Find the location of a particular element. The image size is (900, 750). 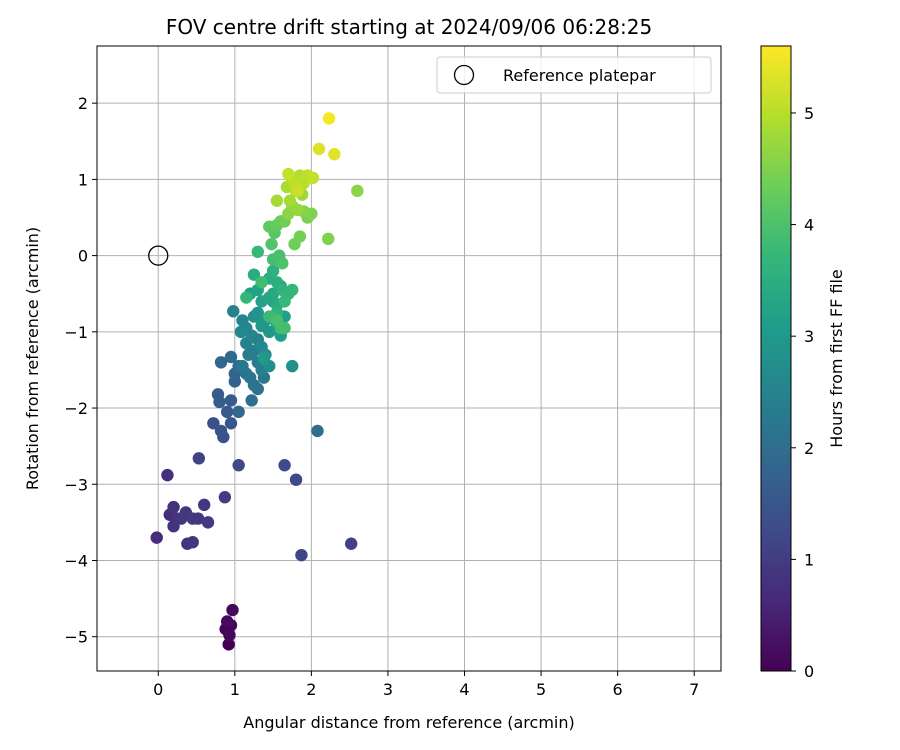

y-axis-label: Rotation from reference (arcmin) is located at coordinates (32, 358).